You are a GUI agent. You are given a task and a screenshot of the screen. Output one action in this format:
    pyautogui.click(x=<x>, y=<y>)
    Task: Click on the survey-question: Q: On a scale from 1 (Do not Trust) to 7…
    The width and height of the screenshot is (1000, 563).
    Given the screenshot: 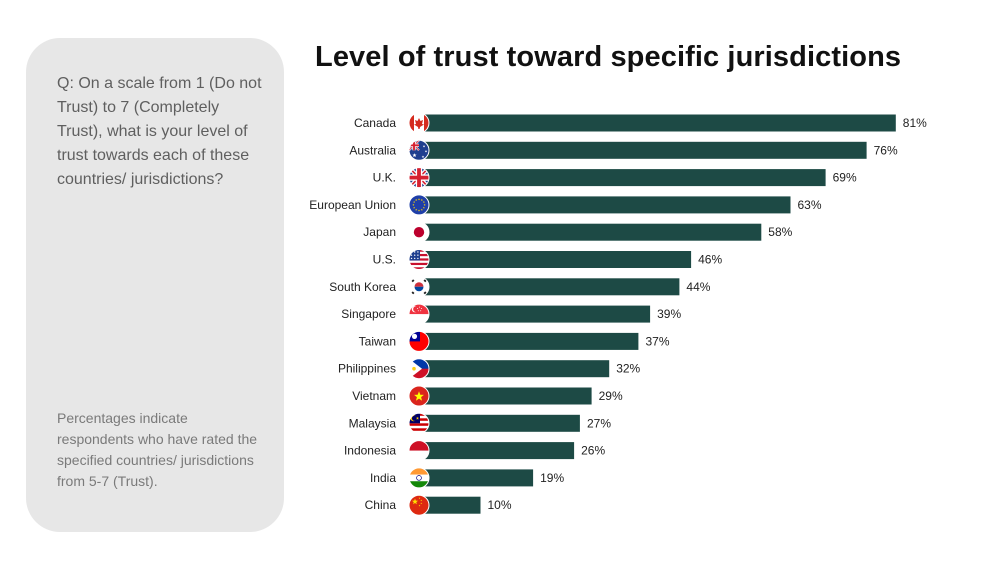 What is the action you would take?
    pyautogui.click(x=159, y=131)
    